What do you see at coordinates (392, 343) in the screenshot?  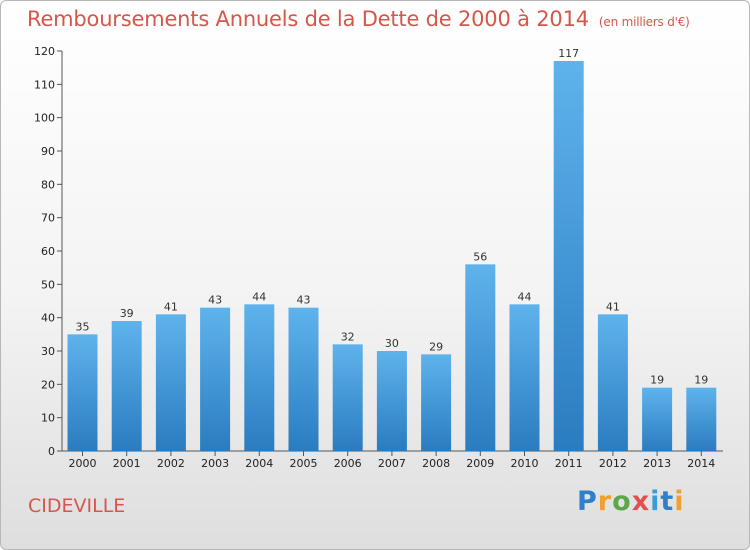 I see `value-label-2007: 30` at bounding box center [392, 343].